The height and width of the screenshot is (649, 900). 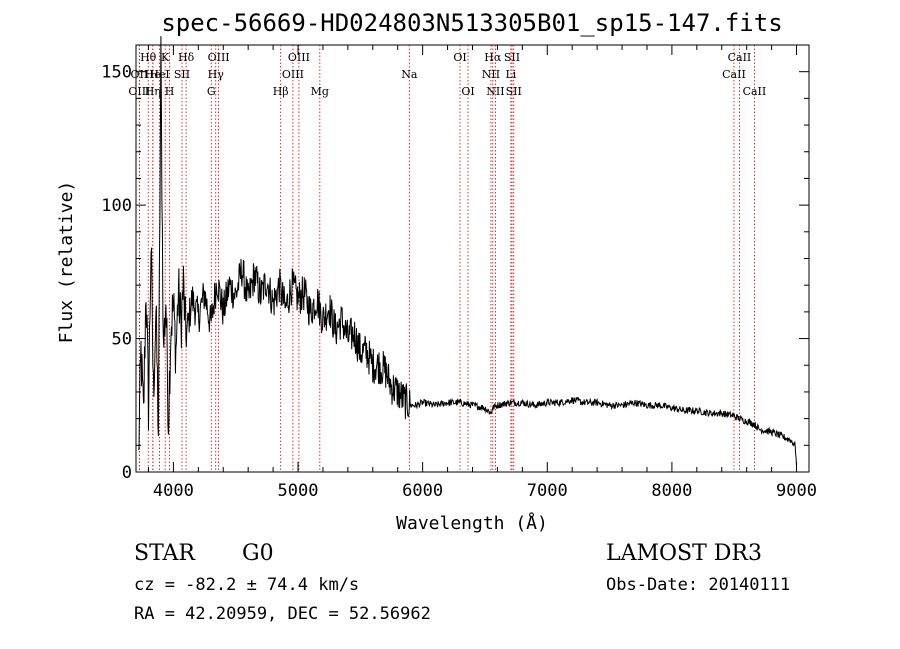 I want to click on x-tick-label: 4000, so click(x=173, y=491).